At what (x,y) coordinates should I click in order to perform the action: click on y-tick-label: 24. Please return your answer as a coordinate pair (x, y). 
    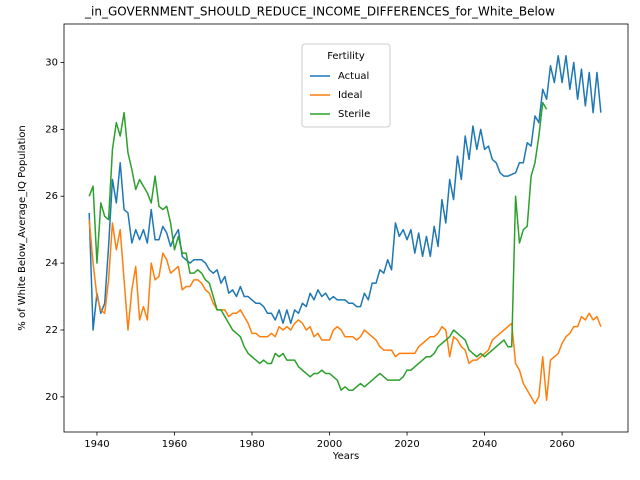
    Looking at the image, I should click on (51, 263).